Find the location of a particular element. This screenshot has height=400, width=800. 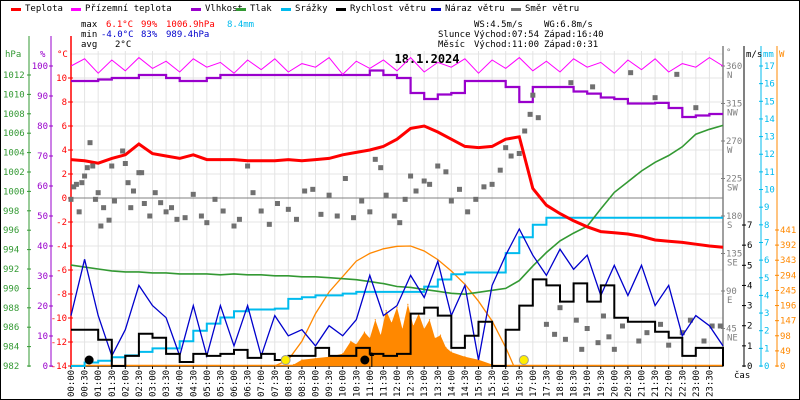

time-tick-label: 00:00 is located at coordinates (72, 383).